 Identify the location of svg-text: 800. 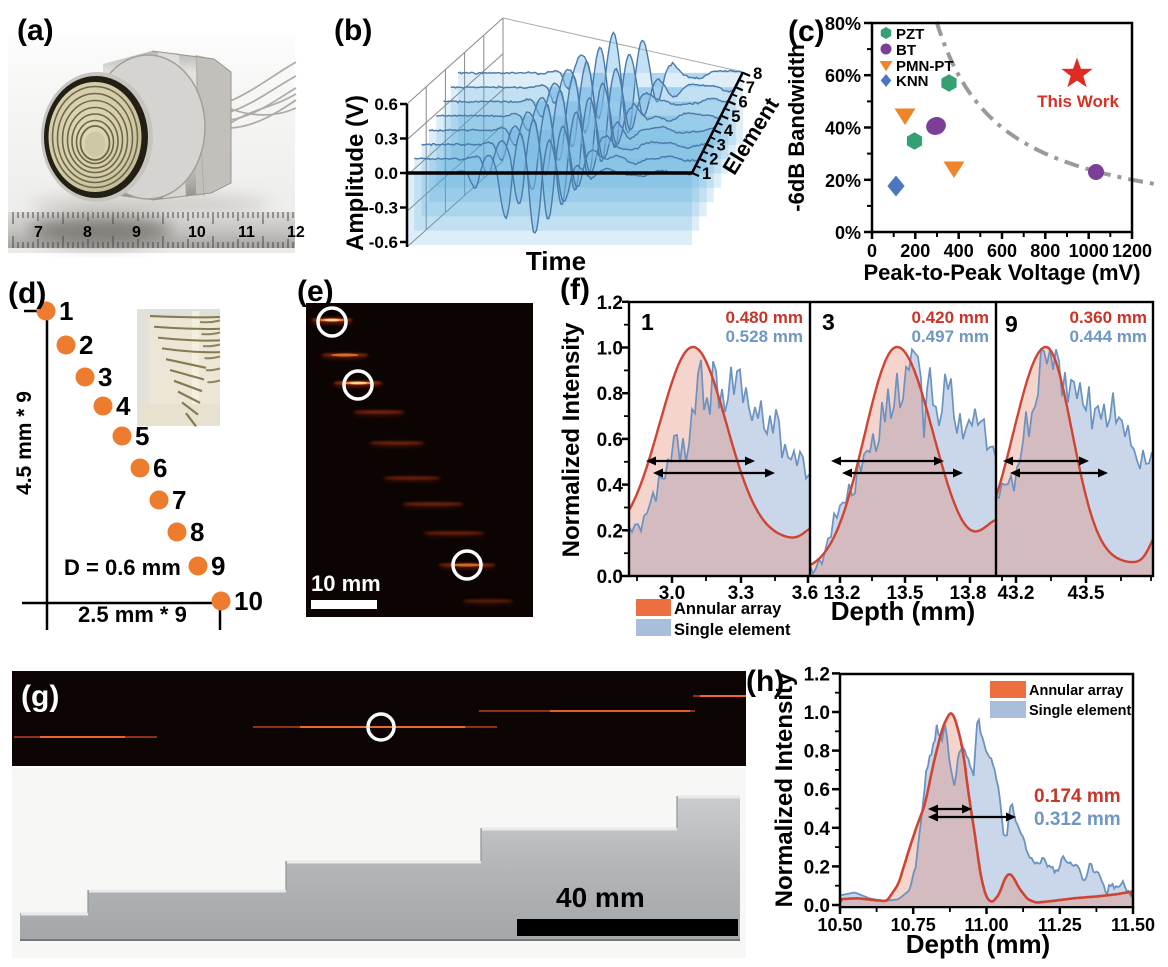
(1045, 251).